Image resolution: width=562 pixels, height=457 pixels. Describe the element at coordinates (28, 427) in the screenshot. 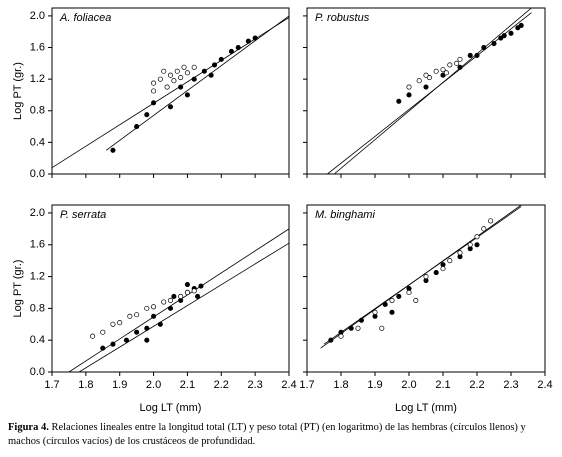

I see `caption-label: Figura 4.` at that location.